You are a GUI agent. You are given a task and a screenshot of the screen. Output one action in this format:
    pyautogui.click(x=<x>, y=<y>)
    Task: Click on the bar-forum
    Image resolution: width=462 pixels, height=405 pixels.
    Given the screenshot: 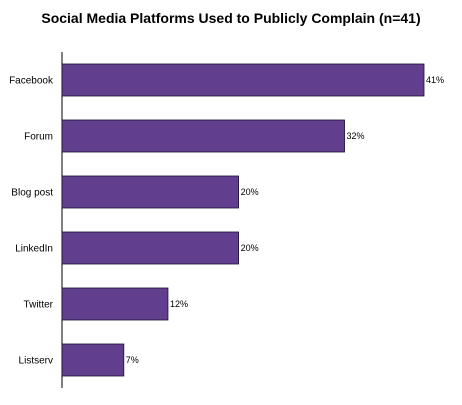 What is the action you would take?
    pyautogui.click(x=203, y=136)
    